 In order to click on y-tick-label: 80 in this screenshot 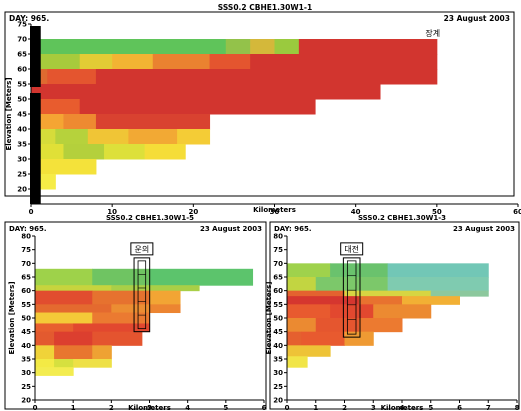, I will do `click(278, 237)`.